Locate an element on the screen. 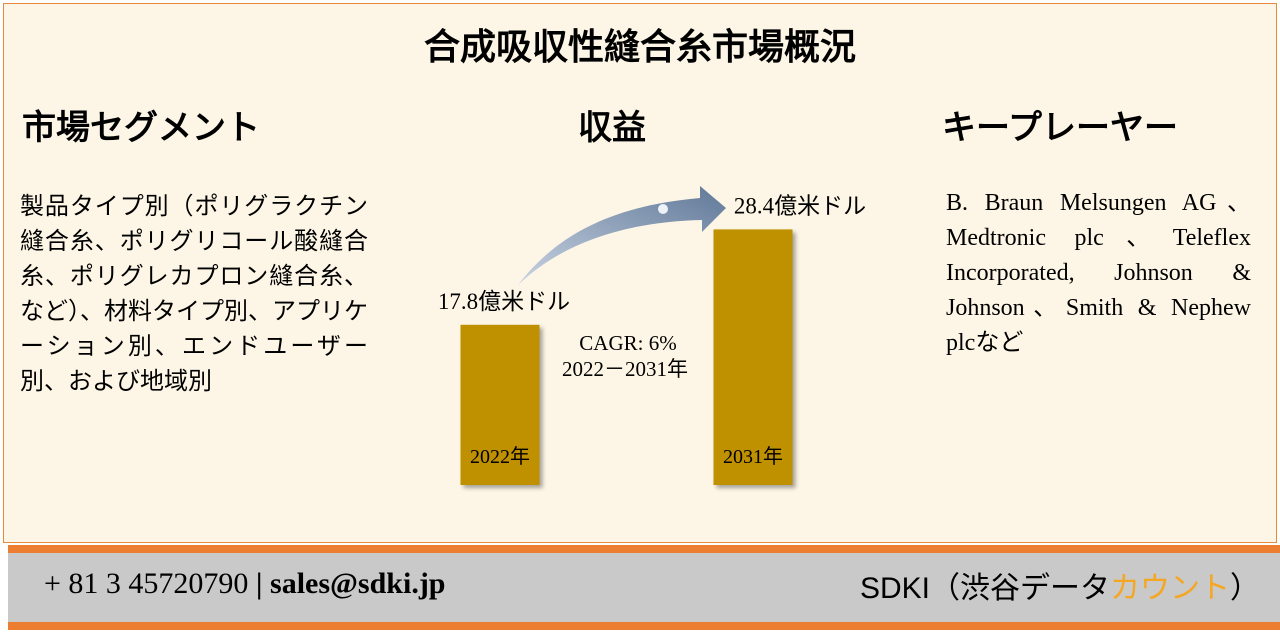 This screenshot has height=642, width=1280. cagr: CAGR: 6% is located at coordinates (627, 343).